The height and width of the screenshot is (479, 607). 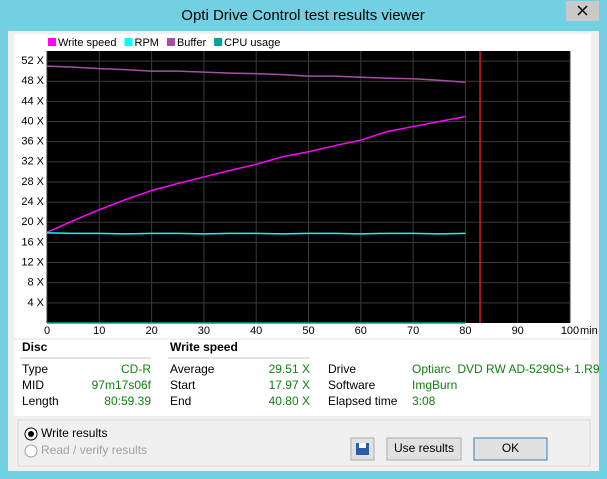 I want to click on radio-label: Read / verify results, so click(x=94, y=450).